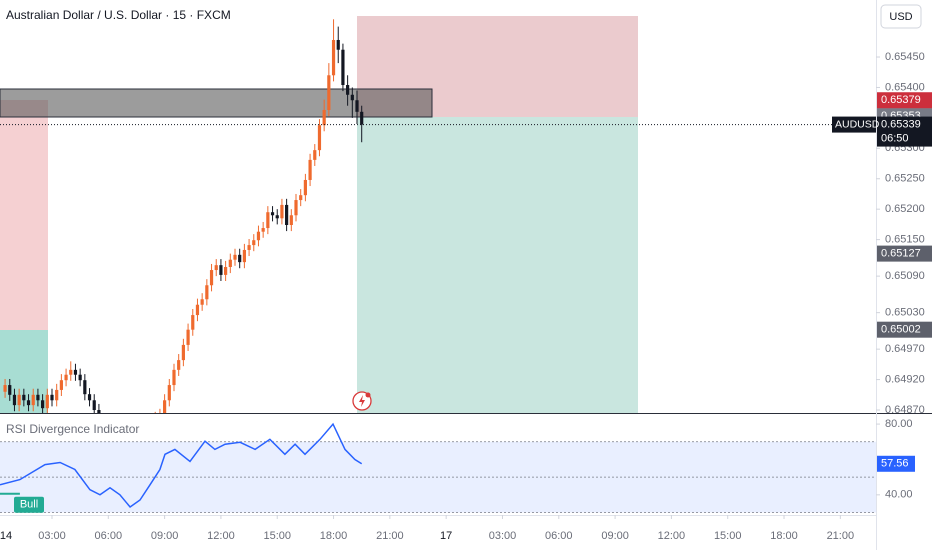 This screenshot has height=550, width=932. I want to click on countdown: 06:50, so click(895, 138).